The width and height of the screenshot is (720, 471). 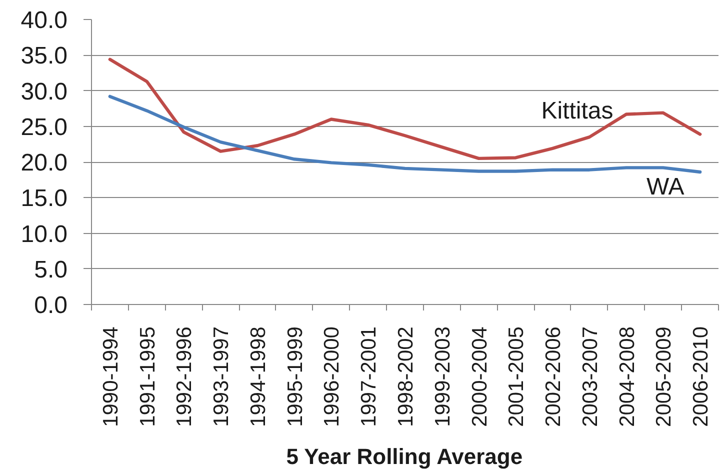 What do you see at coordinates (665, 186) in the screenshot?
I see `series-label: WA` at bounding box center [665, 186].